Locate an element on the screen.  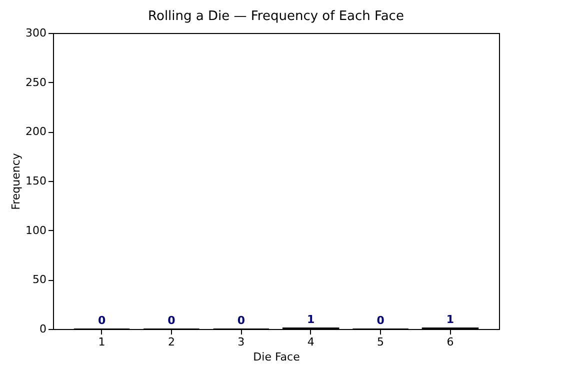
x-tick-label: 3 is located at coordinates (241, 342).